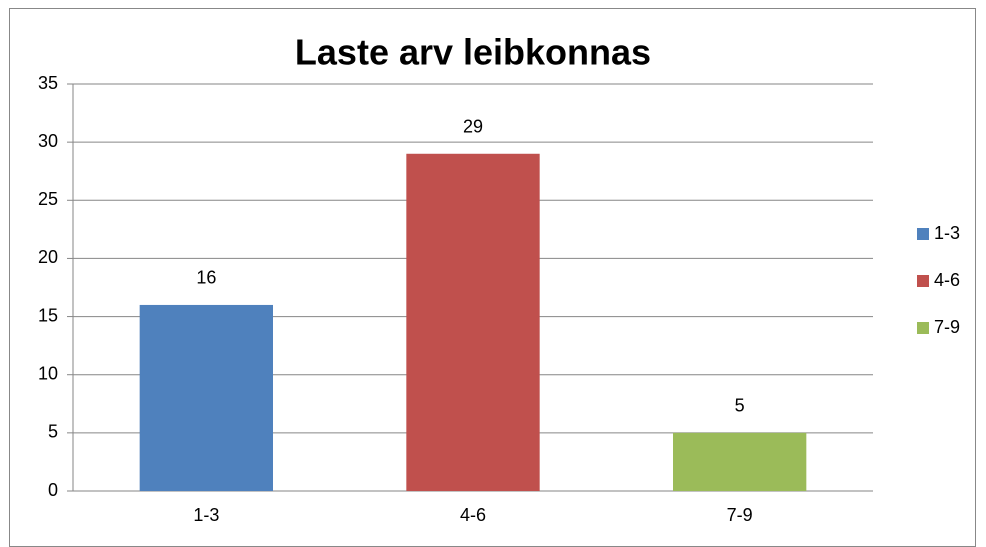 This screenshot has height=547, width=986. What do you see at coordinates (740, 515) in the screenshot?
I see `x-tick-label: 7-9` at bounding box center [740, 515].